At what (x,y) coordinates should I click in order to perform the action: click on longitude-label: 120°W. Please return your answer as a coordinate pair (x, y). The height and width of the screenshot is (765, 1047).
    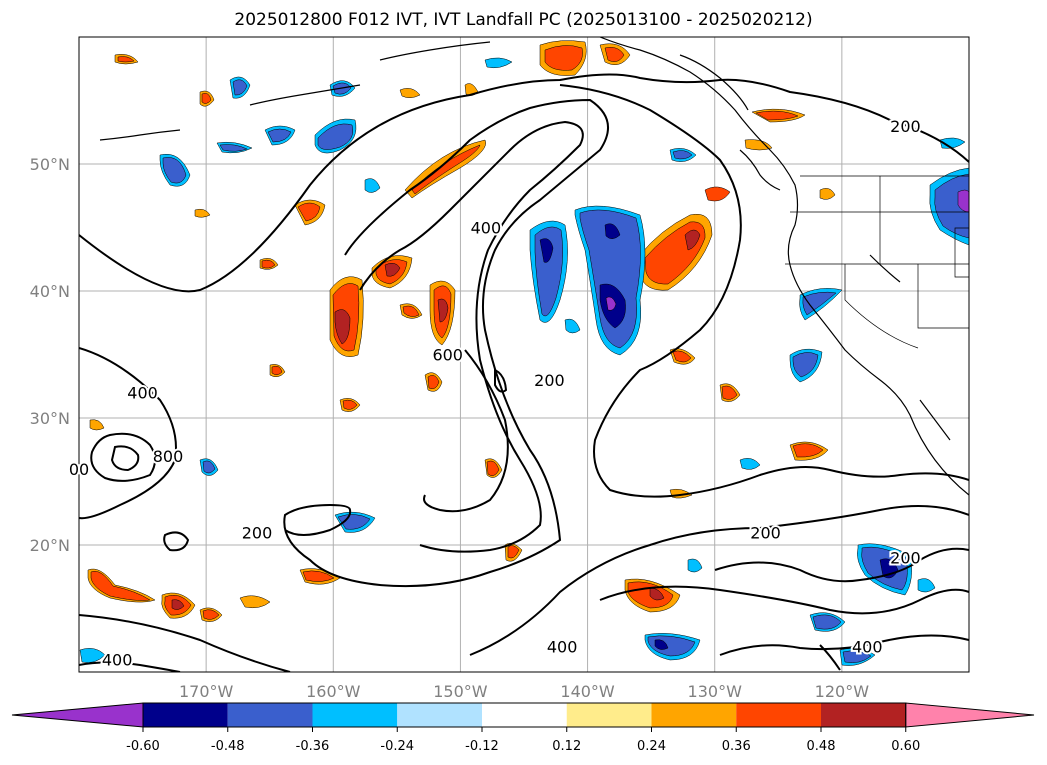
    Looking at the image, I should click on (842, 691).